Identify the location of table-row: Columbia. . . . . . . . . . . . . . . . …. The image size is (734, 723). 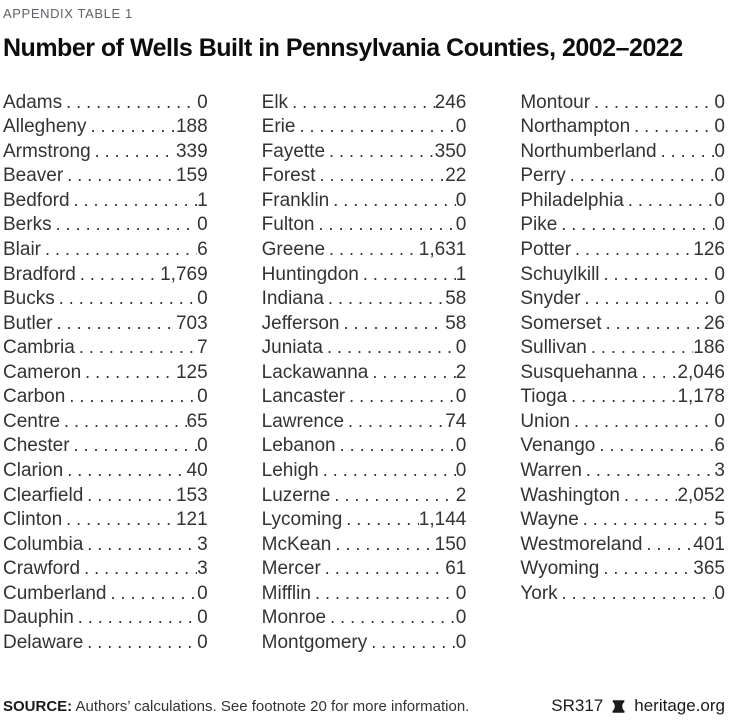
(105, 544).